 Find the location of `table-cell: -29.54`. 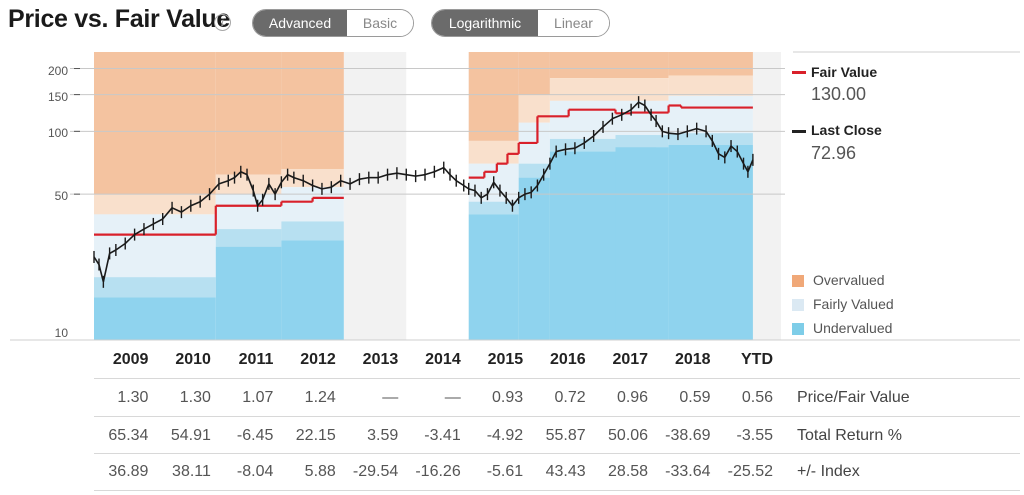

table-cell: -29.54 is located at coordinates (375, 471).